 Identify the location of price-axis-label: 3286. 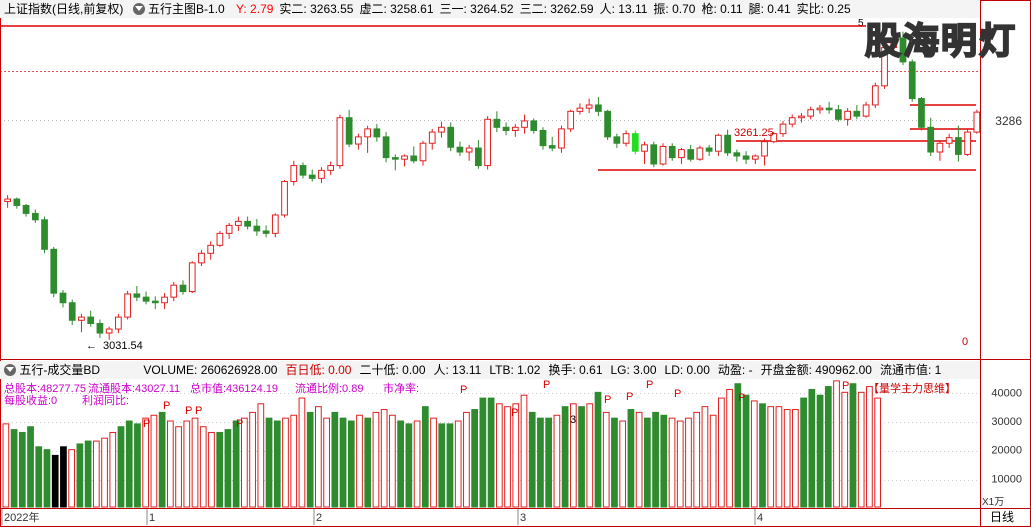
(1008, 121).